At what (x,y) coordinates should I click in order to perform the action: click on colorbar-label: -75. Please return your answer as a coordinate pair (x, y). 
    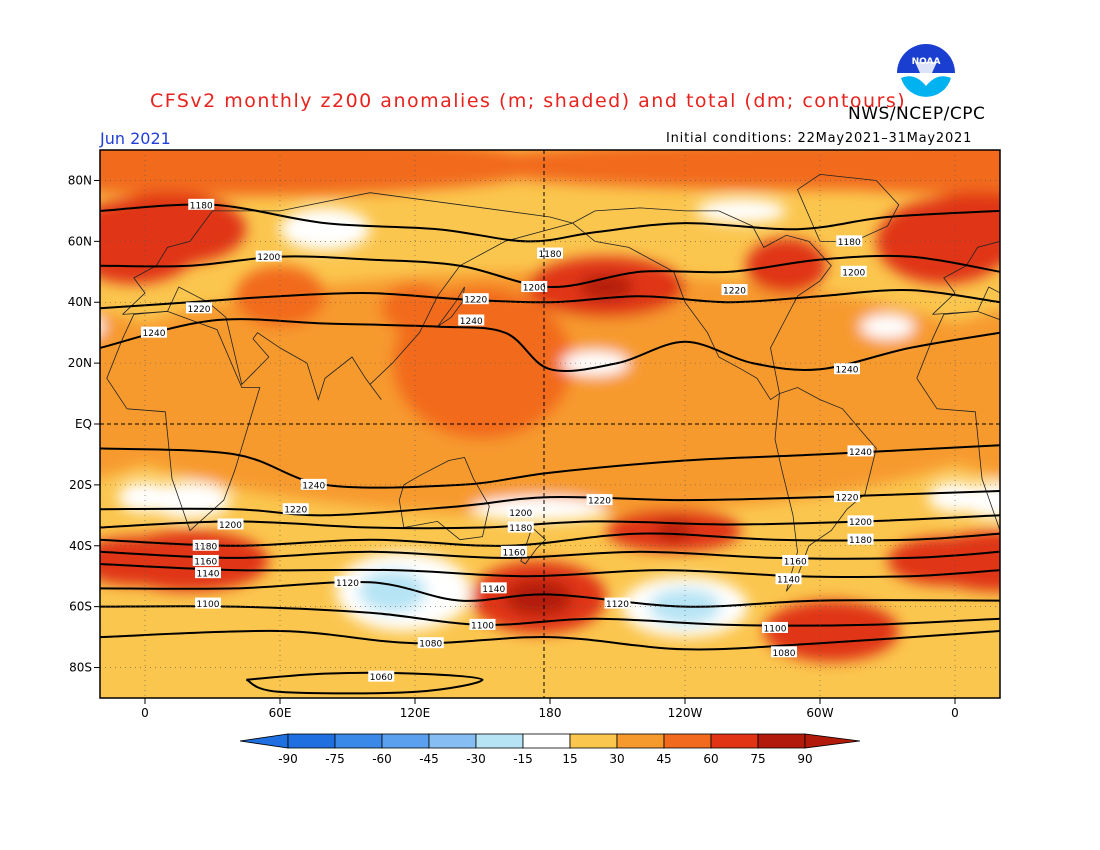
    Looking at the image, I should click on (335, 759).